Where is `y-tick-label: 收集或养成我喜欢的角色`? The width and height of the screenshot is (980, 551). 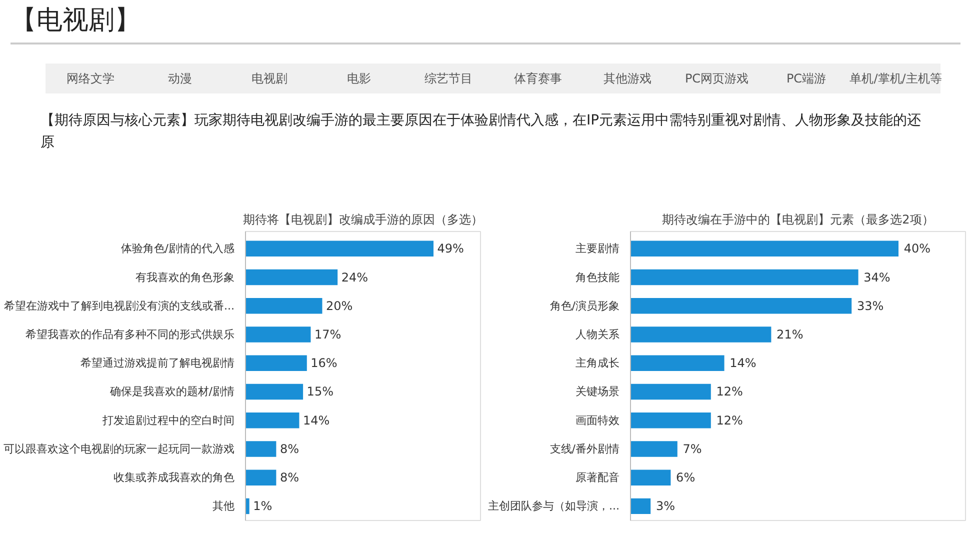
y-tick-label: 收集或养成我喜欢的角色 is located at coordinates (174, 477).